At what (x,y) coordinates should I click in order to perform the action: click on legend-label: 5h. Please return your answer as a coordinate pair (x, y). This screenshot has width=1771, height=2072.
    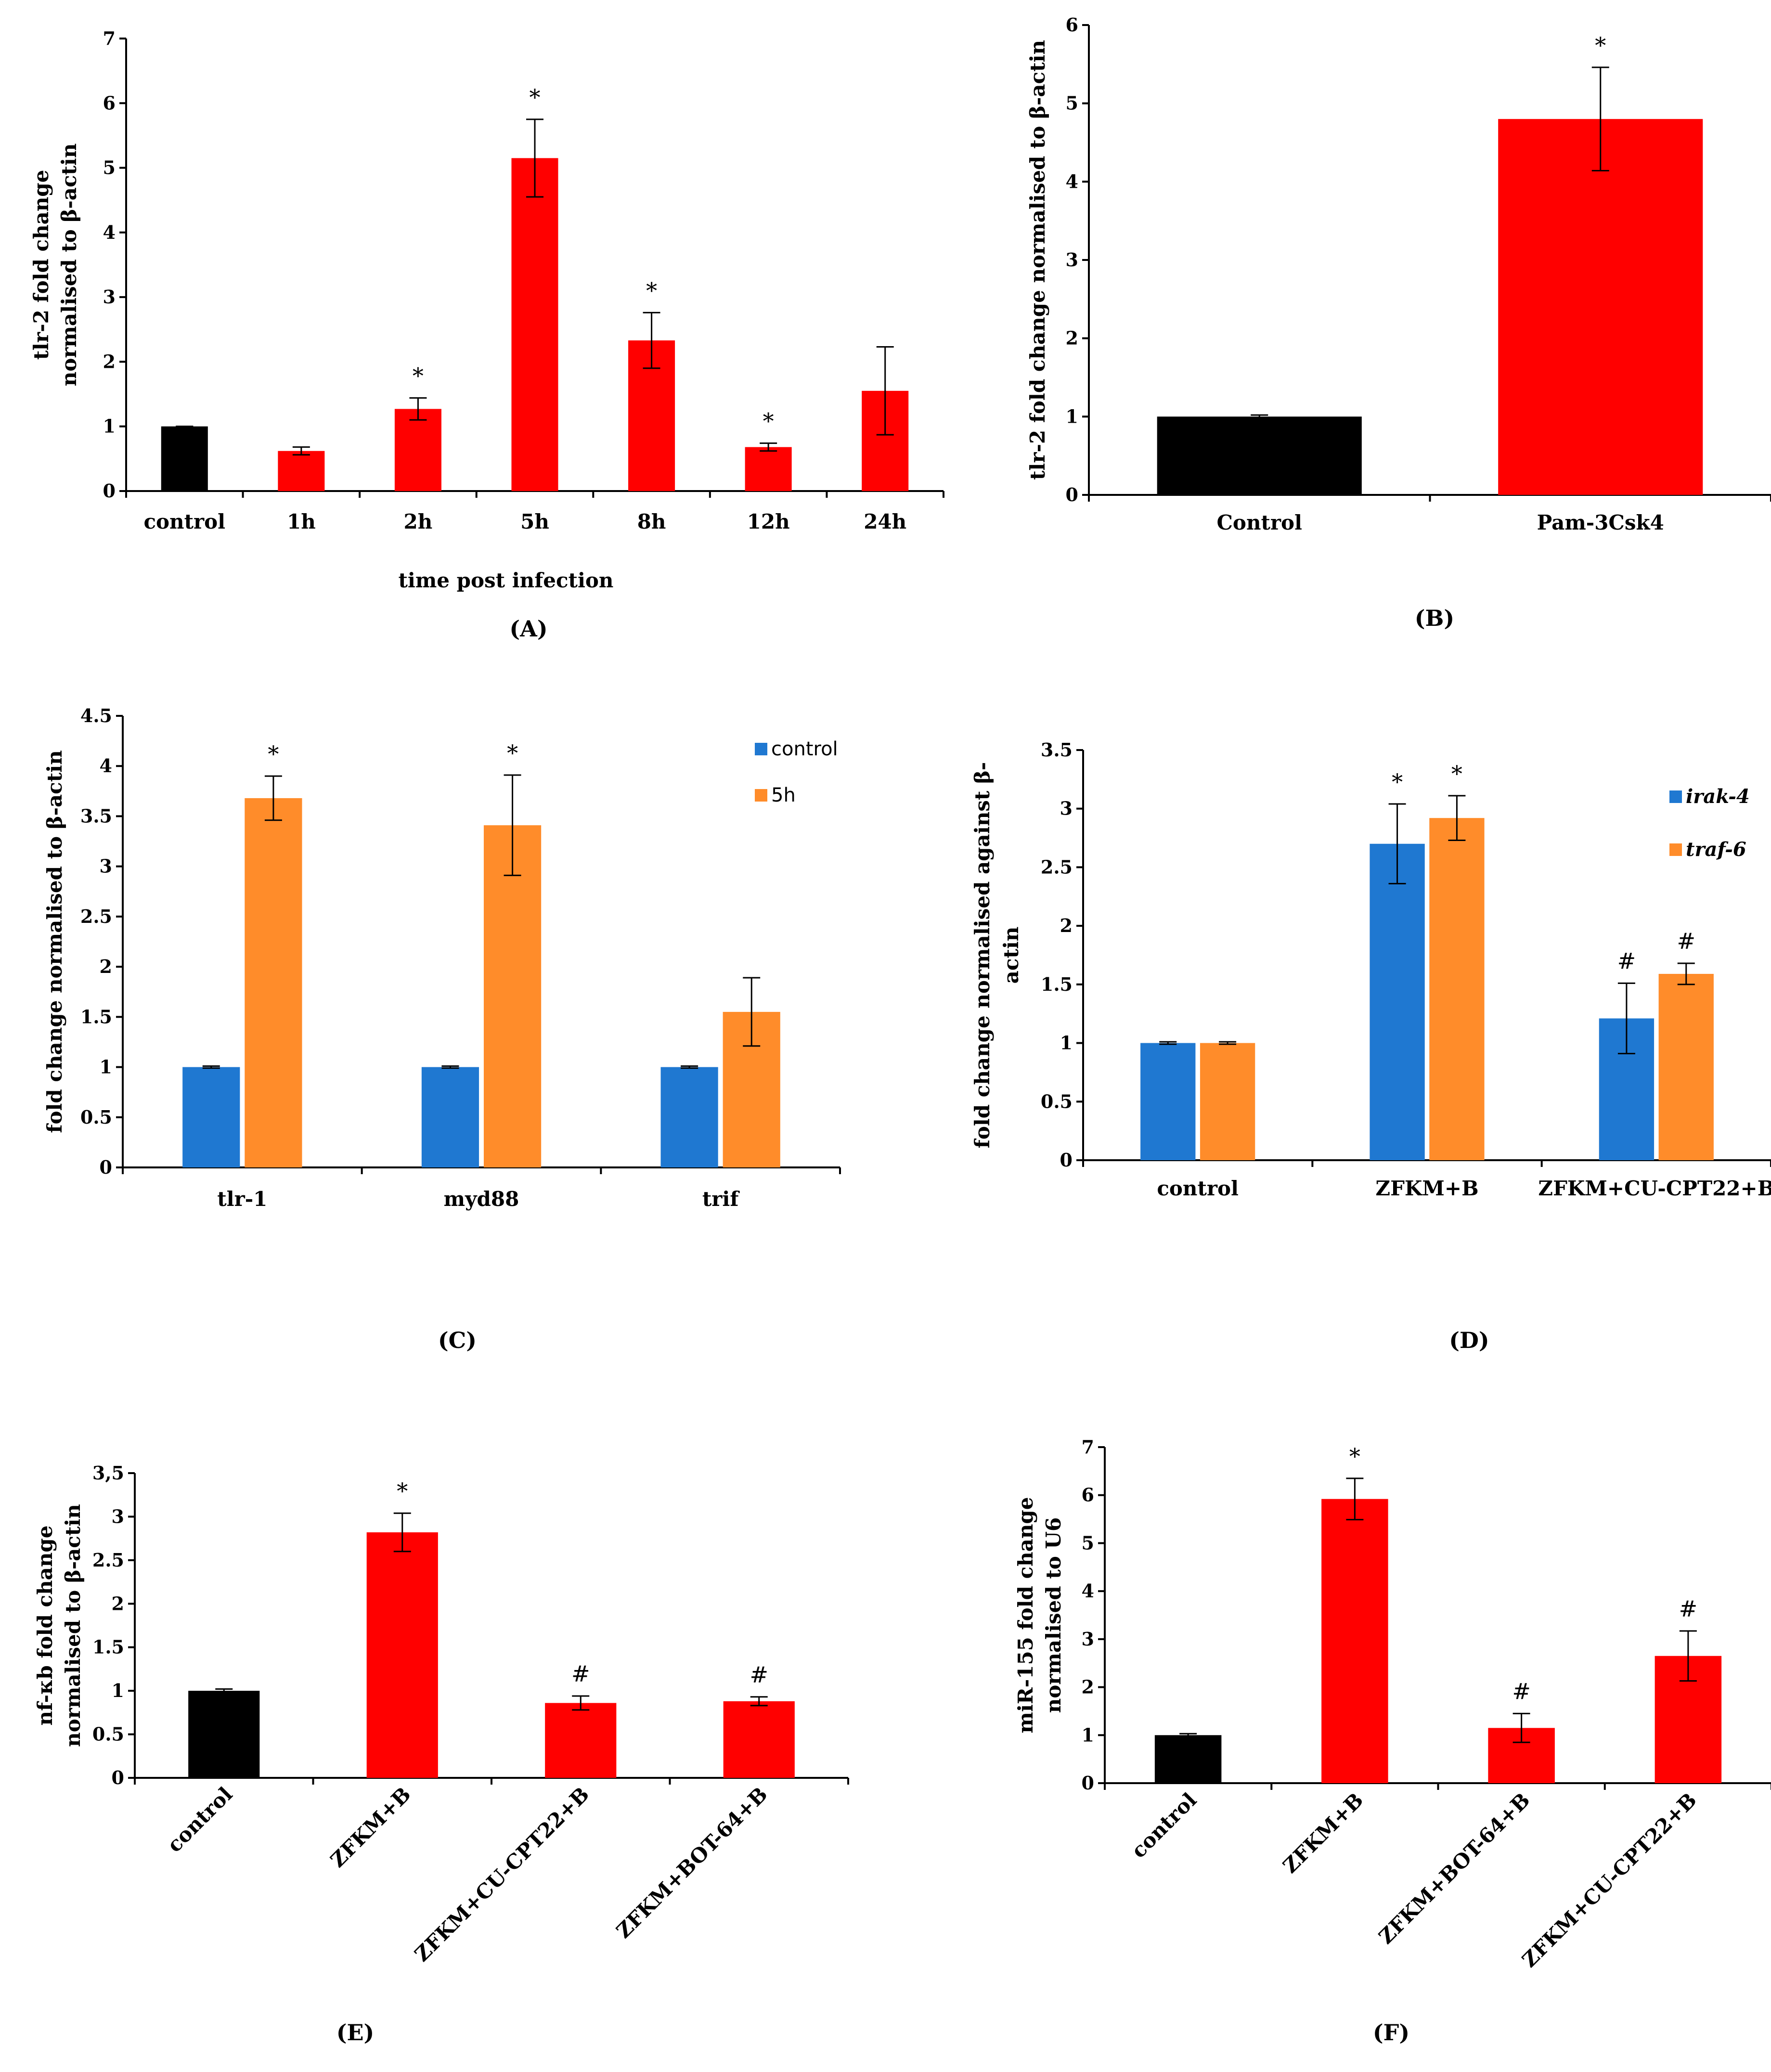
    Looking at the image, I should click on (783, 795).